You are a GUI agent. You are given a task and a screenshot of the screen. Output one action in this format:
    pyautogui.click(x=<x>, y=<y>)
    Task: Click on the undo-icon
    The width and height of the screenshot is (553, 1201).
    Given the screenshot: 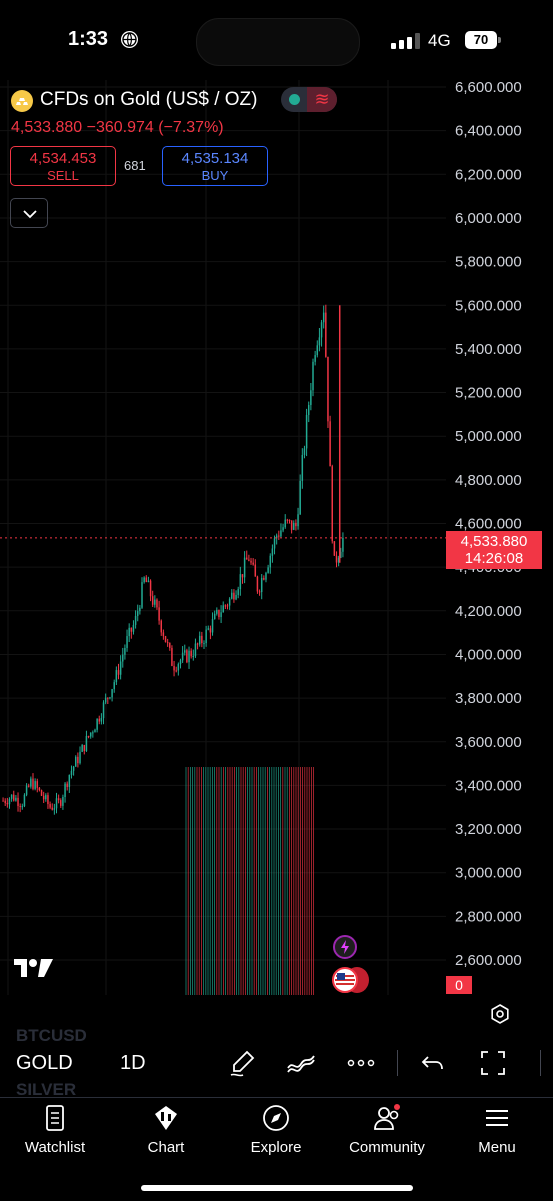 What is the action you would take?
    pyautogui.click(x=433, y=1063)
    